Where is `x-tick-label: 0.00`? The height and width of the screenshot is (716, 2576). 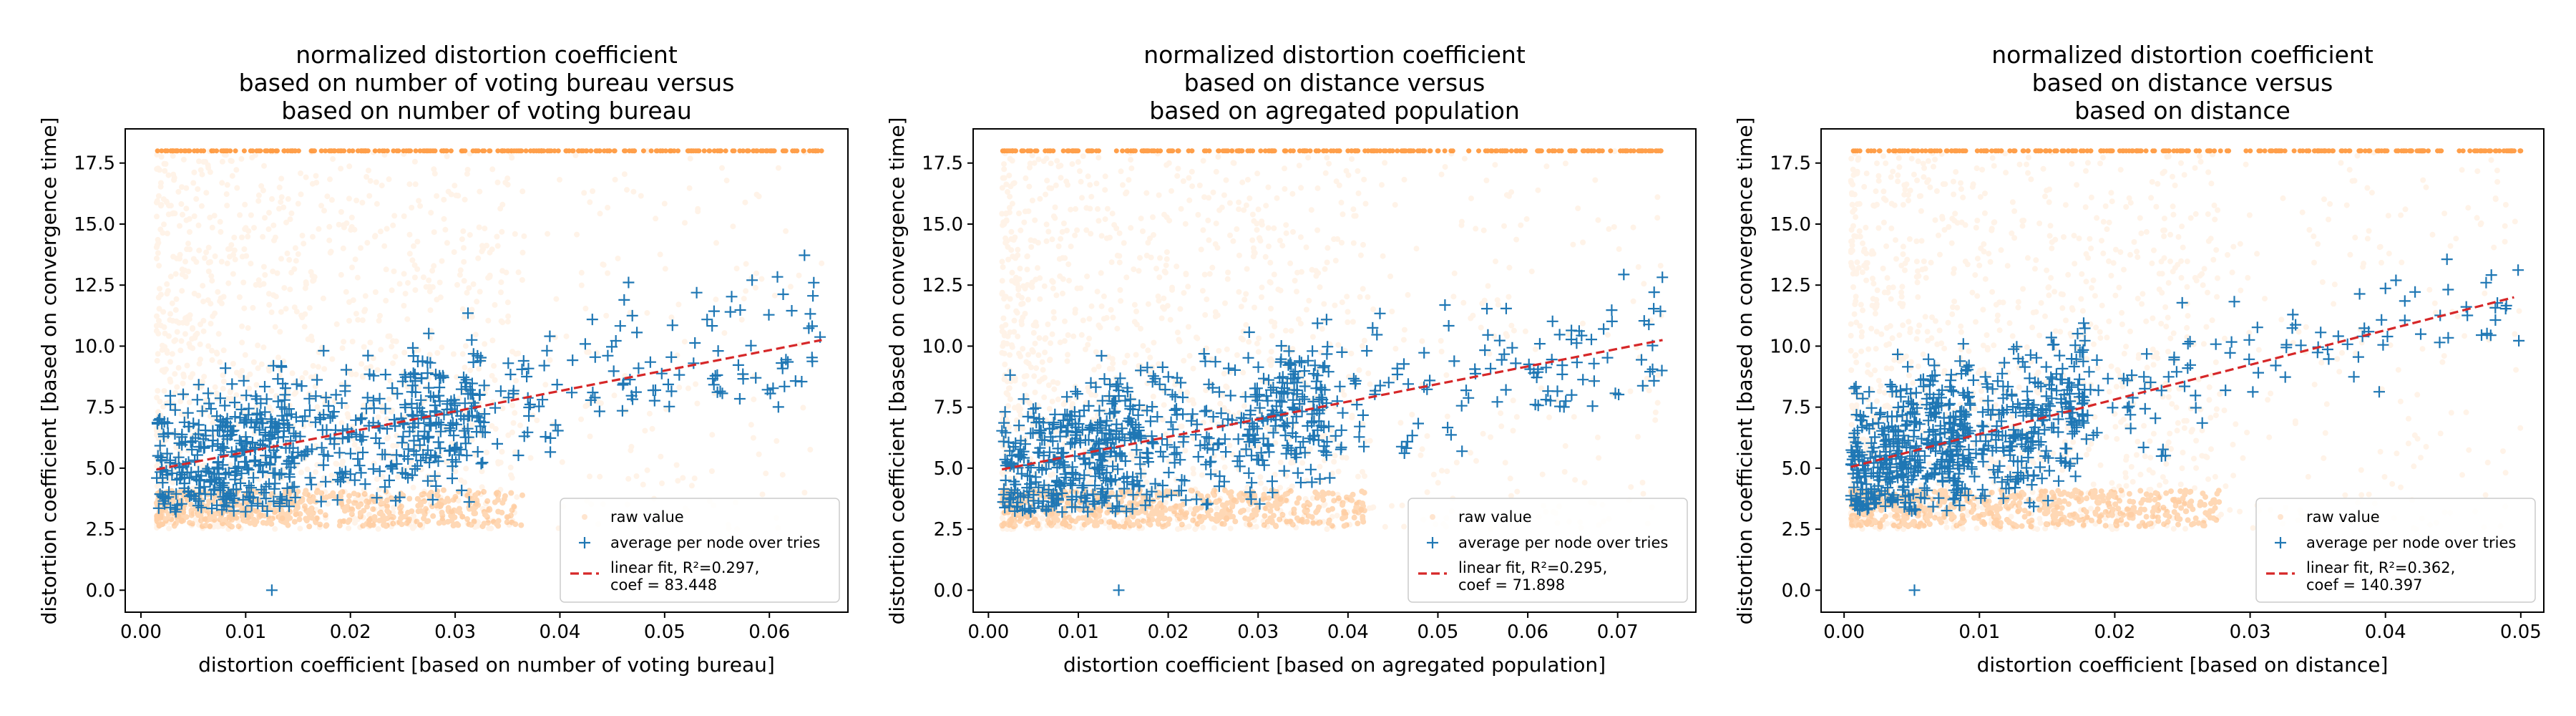
x-tick-label: 0.00 is located at coordinates (141, 632).